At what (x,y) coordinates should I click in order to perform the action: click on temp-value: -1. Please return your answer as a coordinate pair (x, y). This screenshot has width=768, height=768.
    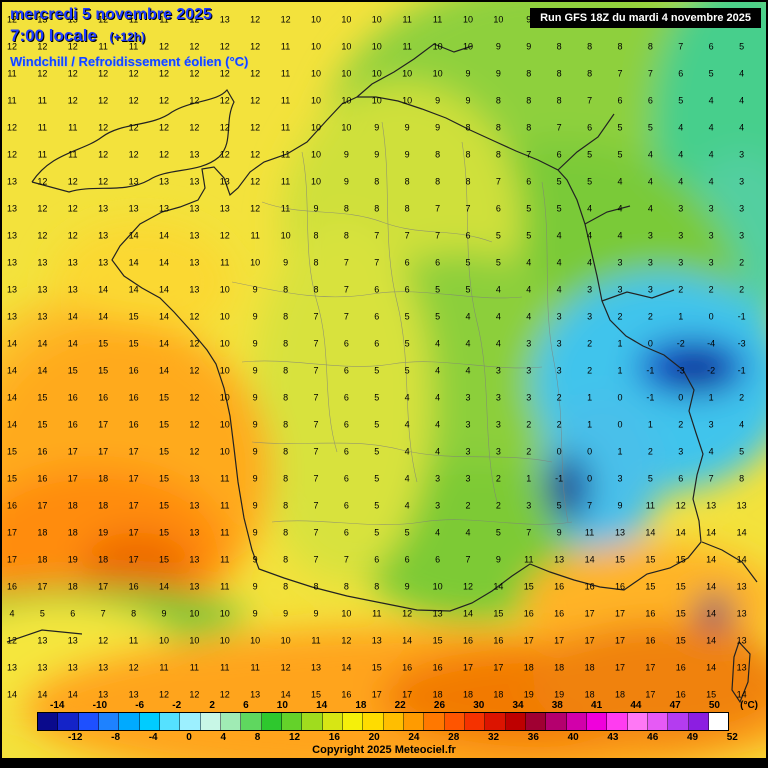
    Looking at the image, I should click on (559, 478).